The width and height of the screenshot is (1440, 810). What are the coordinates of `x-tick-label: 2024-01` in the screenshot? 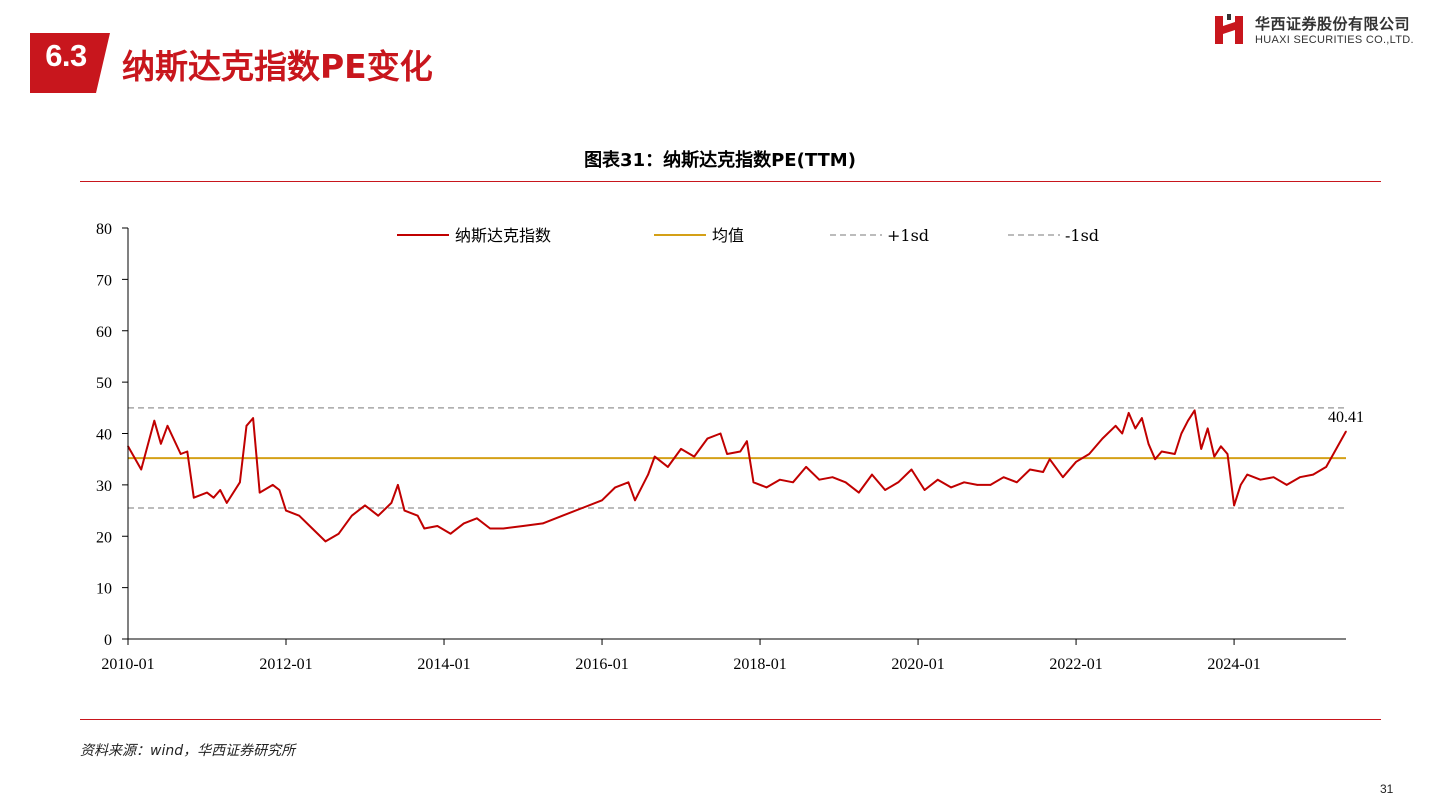 It's located at (1233, 664).